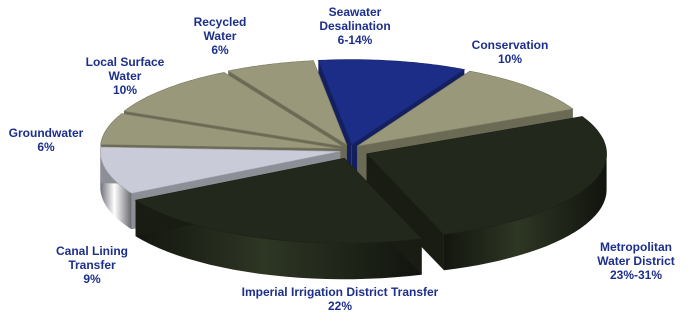 This screenshot has width=699, height=322. I want to click on label-canal-lining-transfer: Canal Lining Transfer 9%, so click(92, 265).